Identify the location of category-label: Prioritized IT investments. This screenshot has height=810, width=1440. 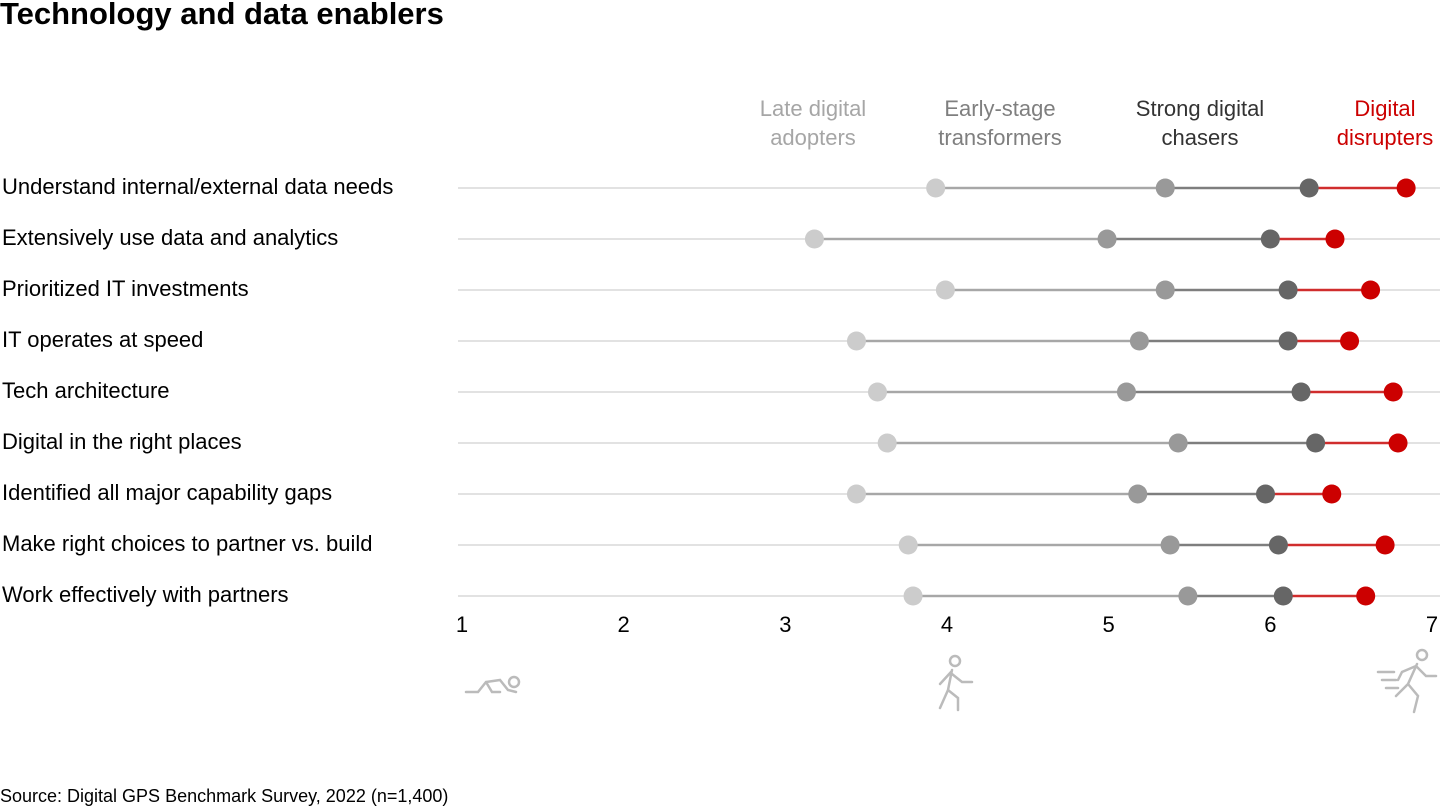
(125, 288).